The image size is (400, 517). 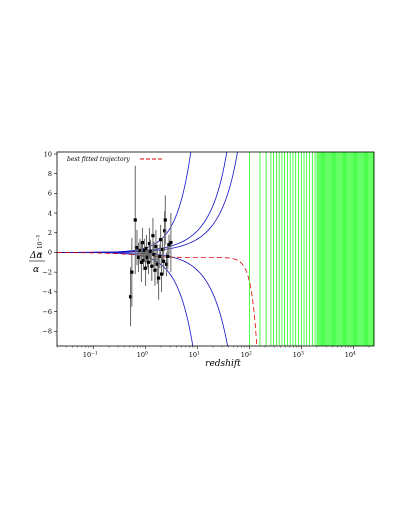 What do you see at coordinates (50, 174) in the screenshot?
I see `y-tick-label: 8` at bounding box center [50, 174].